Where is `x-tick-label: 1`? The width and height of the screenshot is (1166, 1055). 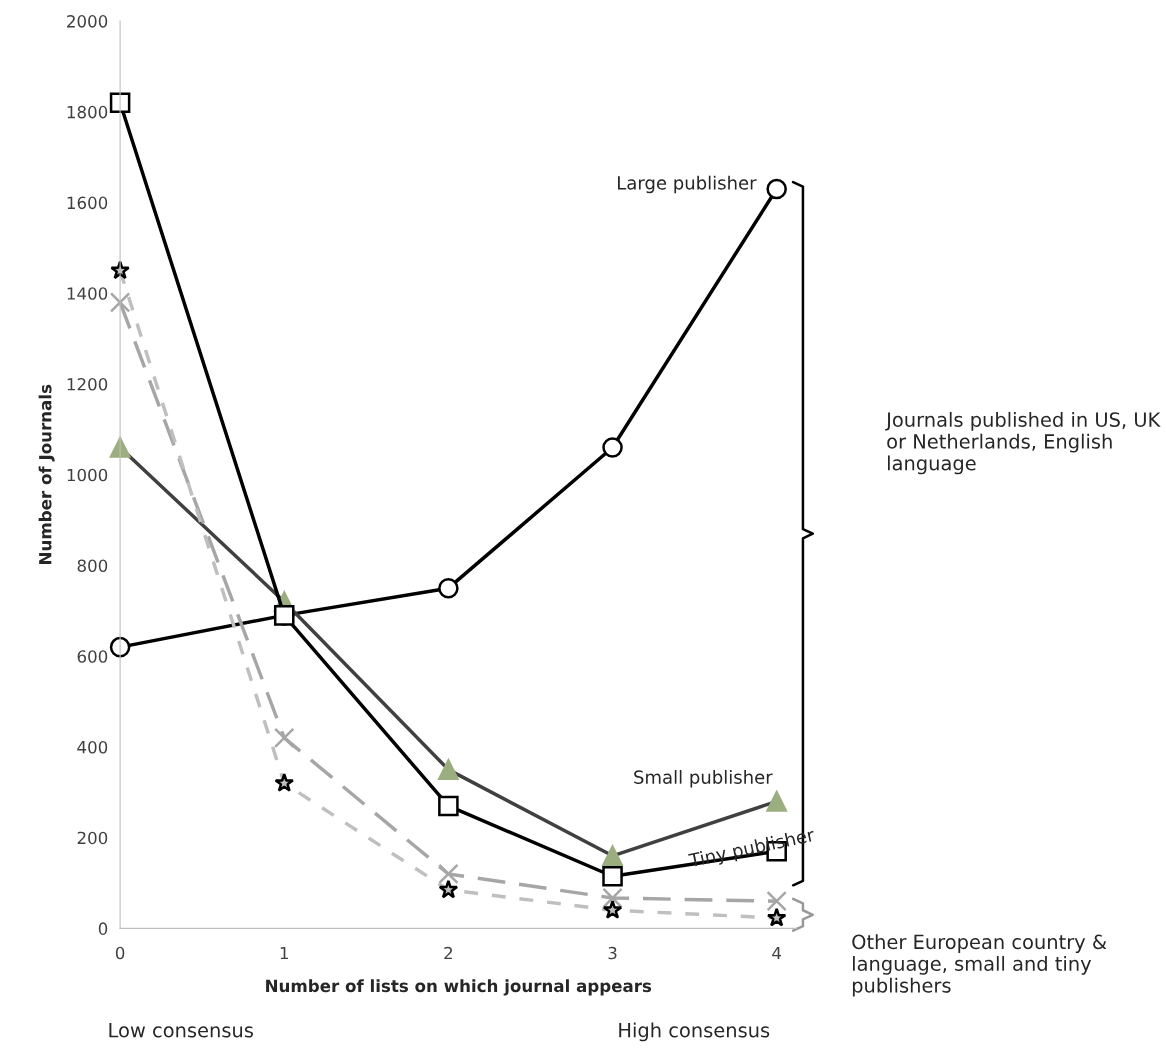
x-tick-label: 1 is located at coordinates (284, 953).